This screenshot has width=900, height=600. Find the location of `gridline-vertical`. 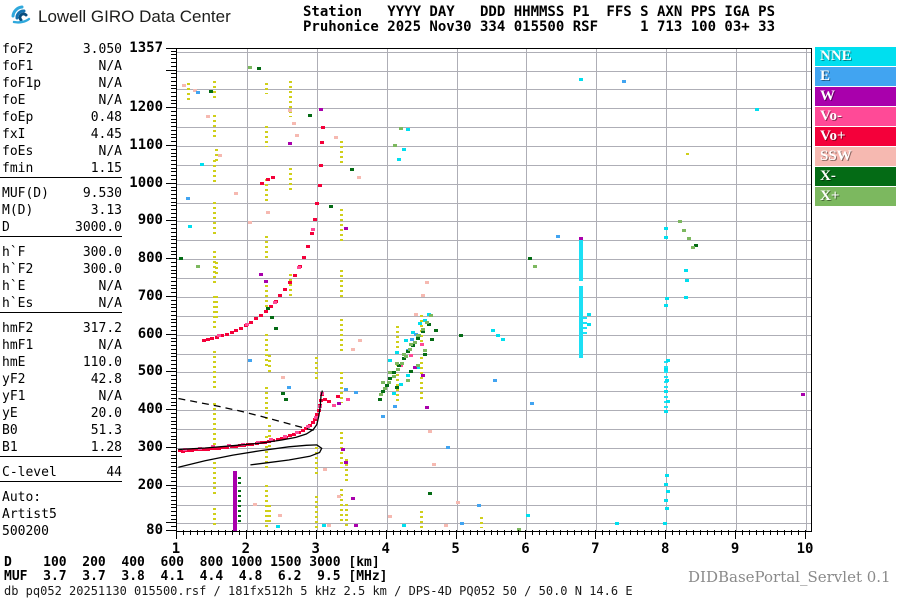

gridline-vertical is located at coordinates (457, 290).